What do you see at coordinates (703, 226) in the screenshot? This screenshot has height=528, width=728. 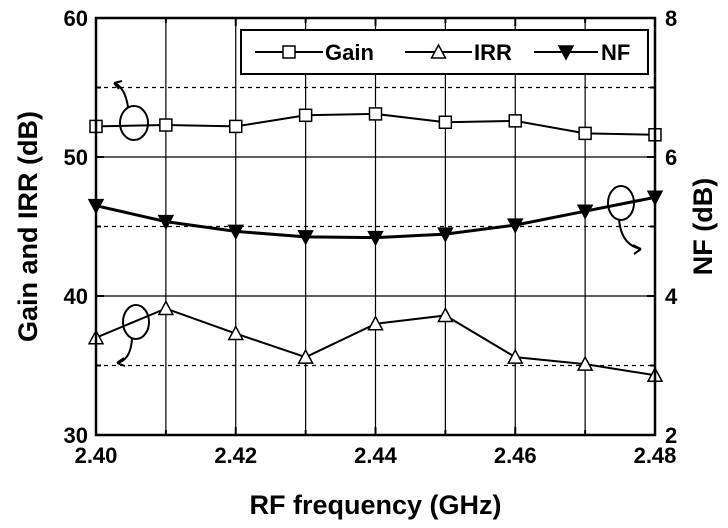 I see `y-axis-right-title: NF (dB)` at bounding box center [703, 226].